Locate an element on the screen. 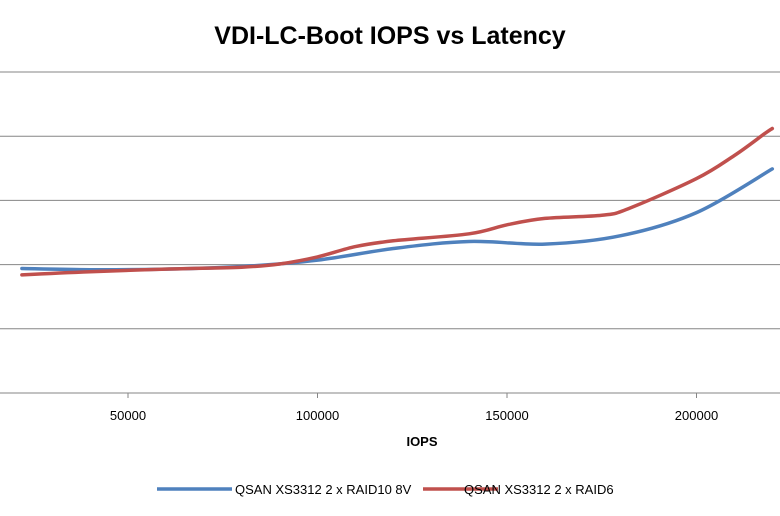  legend-label-2: QSAN XS3312 2 x RAID6 is located at coordinates (539, 489).